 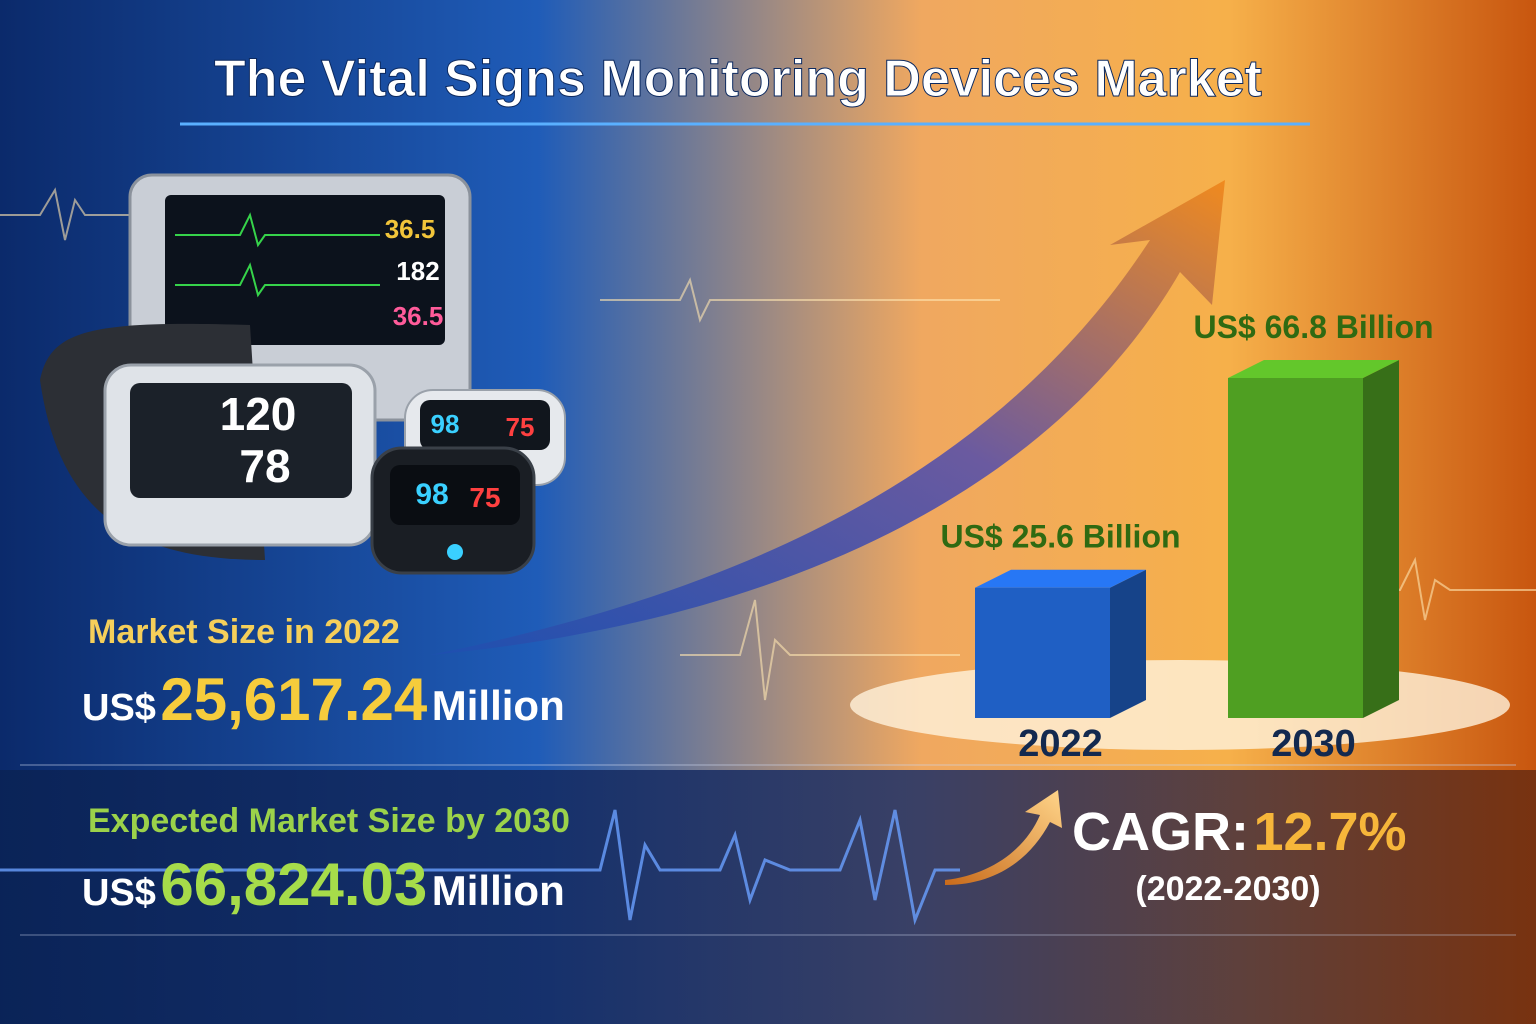 What do you see at coordinates (1160, 832) in the screenshot?
I see `cagr-label: CAGR:` at bounding box center [1160, 832].